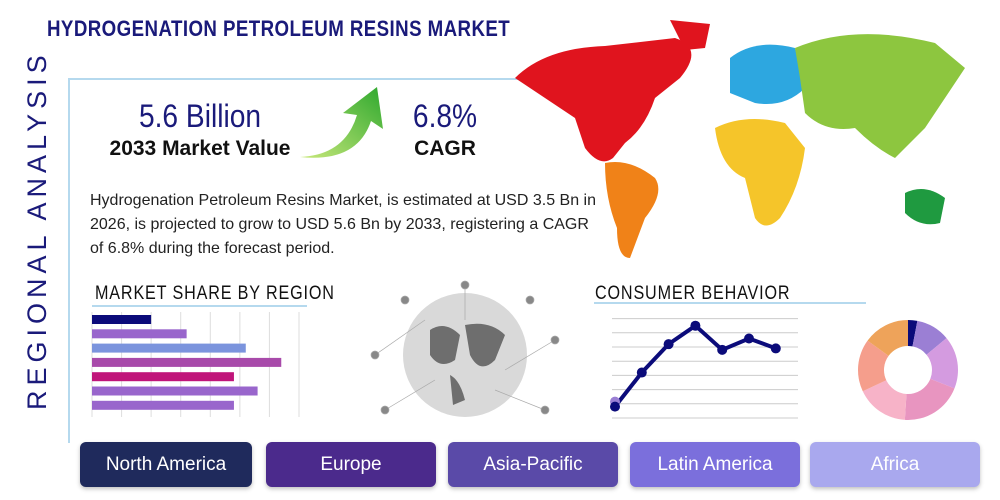 The height and width of the screenshot is (500, 1000). Describe the element at coordinates (693, 293) in the screenshot. I see `consumer-behavior-heading: CONSUMER BEHAVIOR` at that location.